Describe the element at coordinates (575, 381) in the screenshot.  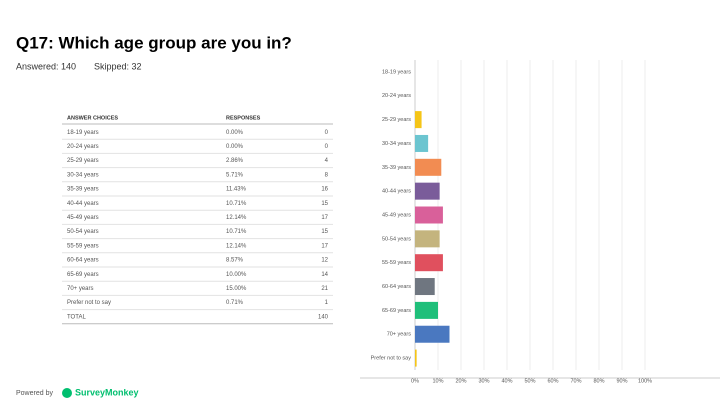
I see `x-tick-label: 70%` at that location.